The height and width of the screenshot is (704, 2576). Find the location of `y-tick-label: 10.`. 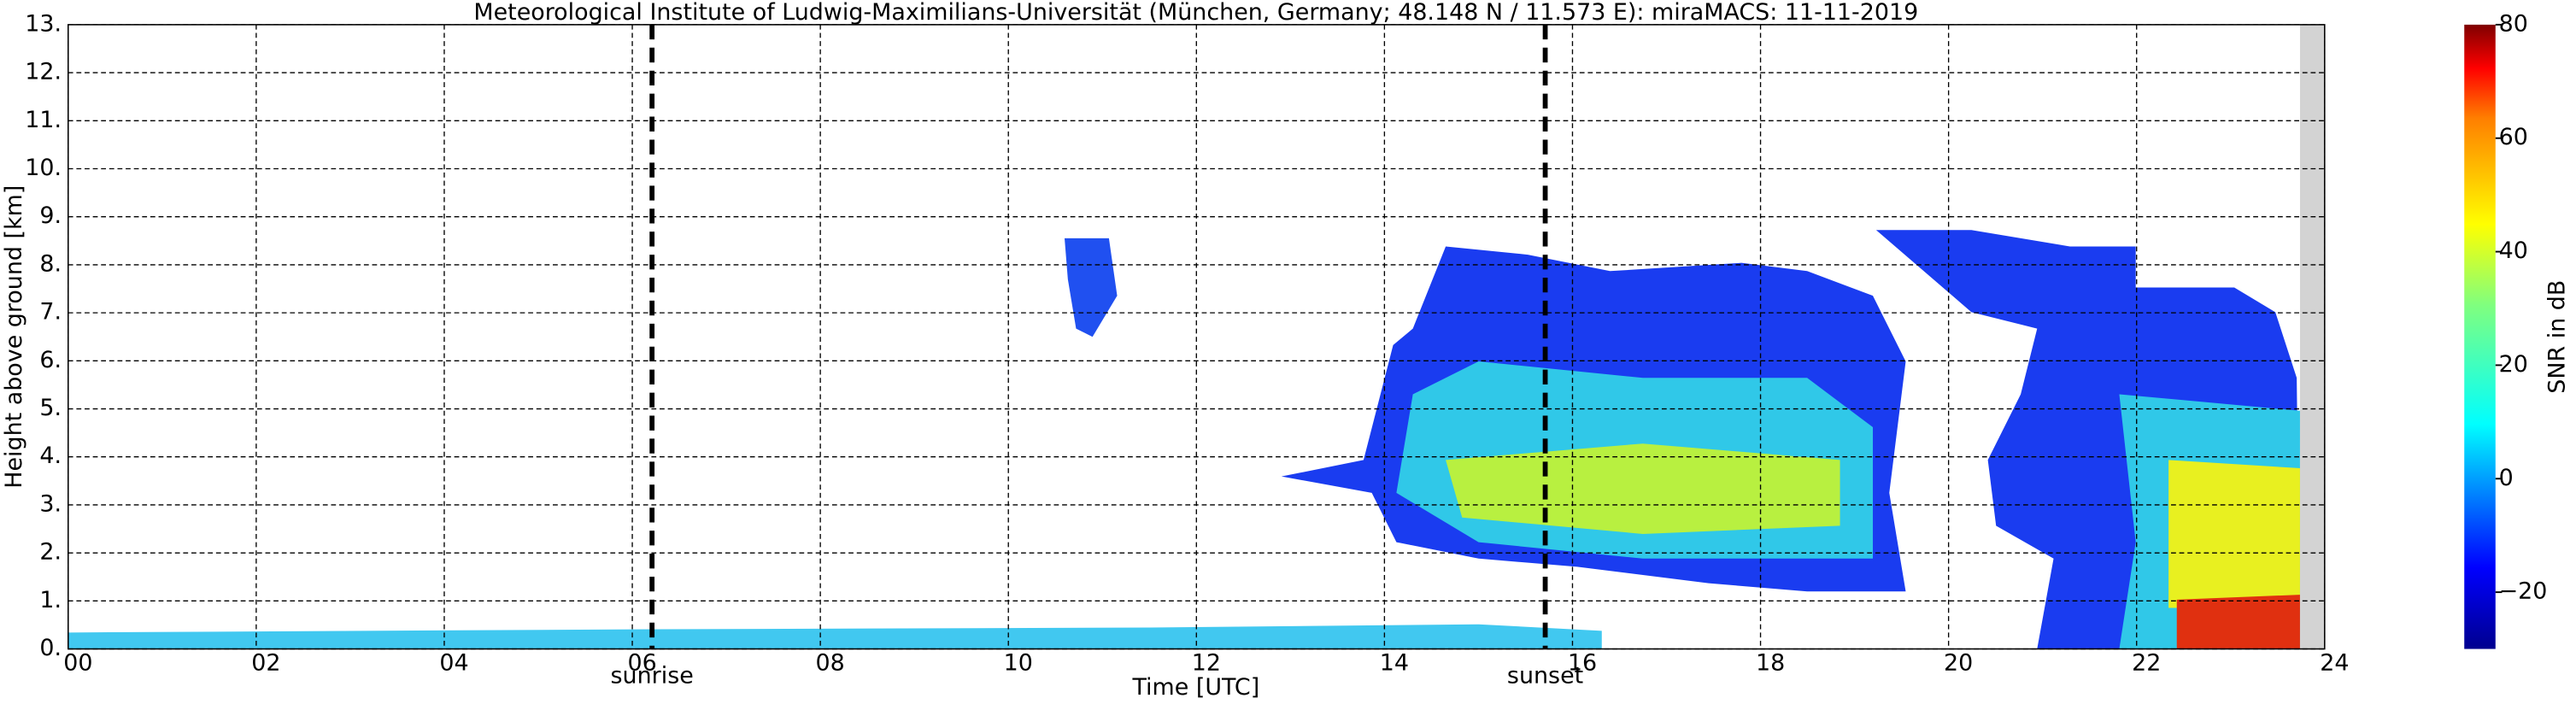

y-tick-label: 10. is located at coordinates (43, 168).